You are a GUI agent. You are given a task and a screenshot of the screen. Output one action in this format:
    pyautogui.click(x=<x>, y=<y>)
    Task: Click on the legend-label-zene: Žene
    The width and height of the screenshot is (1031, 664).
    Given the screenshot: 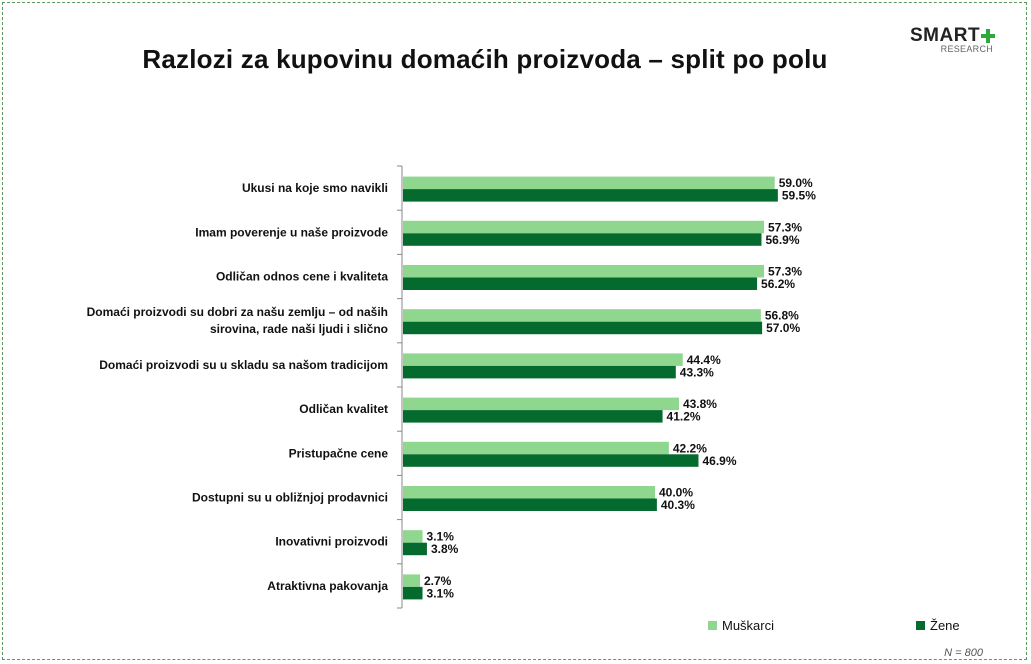 What is the action you would take?
    pyautogui.click(x=945, y=625)
    